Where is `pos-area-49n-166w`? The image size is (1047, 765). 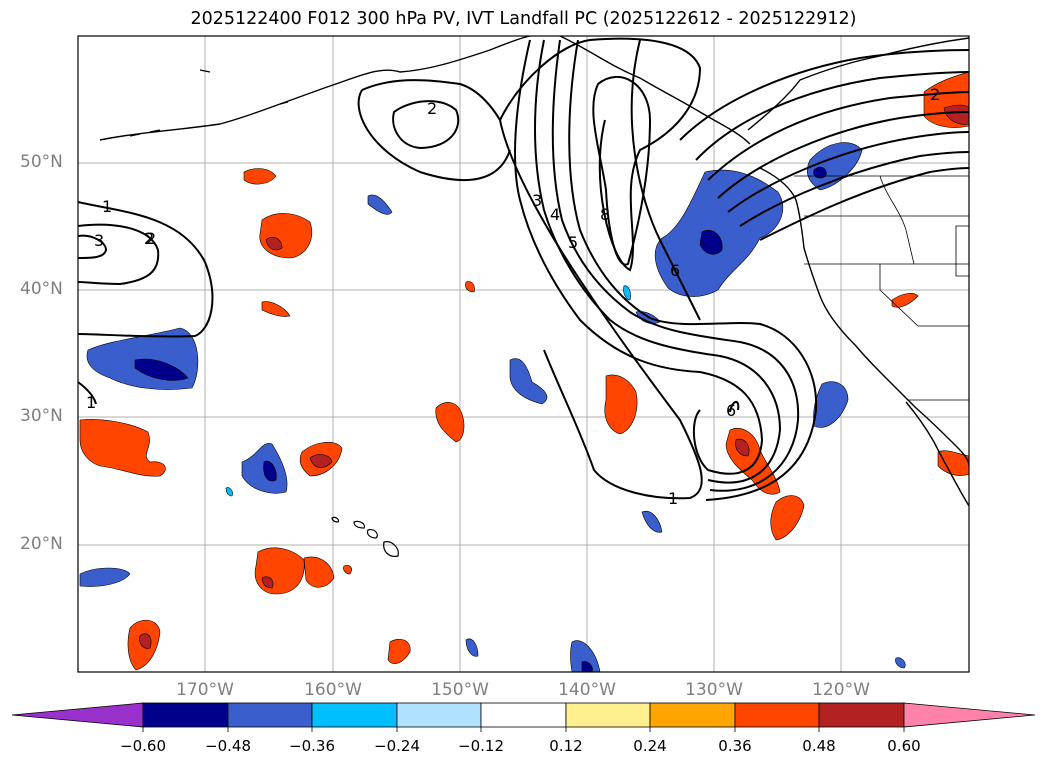 pos-area-49n-166w is located at coordinates (260, 176).